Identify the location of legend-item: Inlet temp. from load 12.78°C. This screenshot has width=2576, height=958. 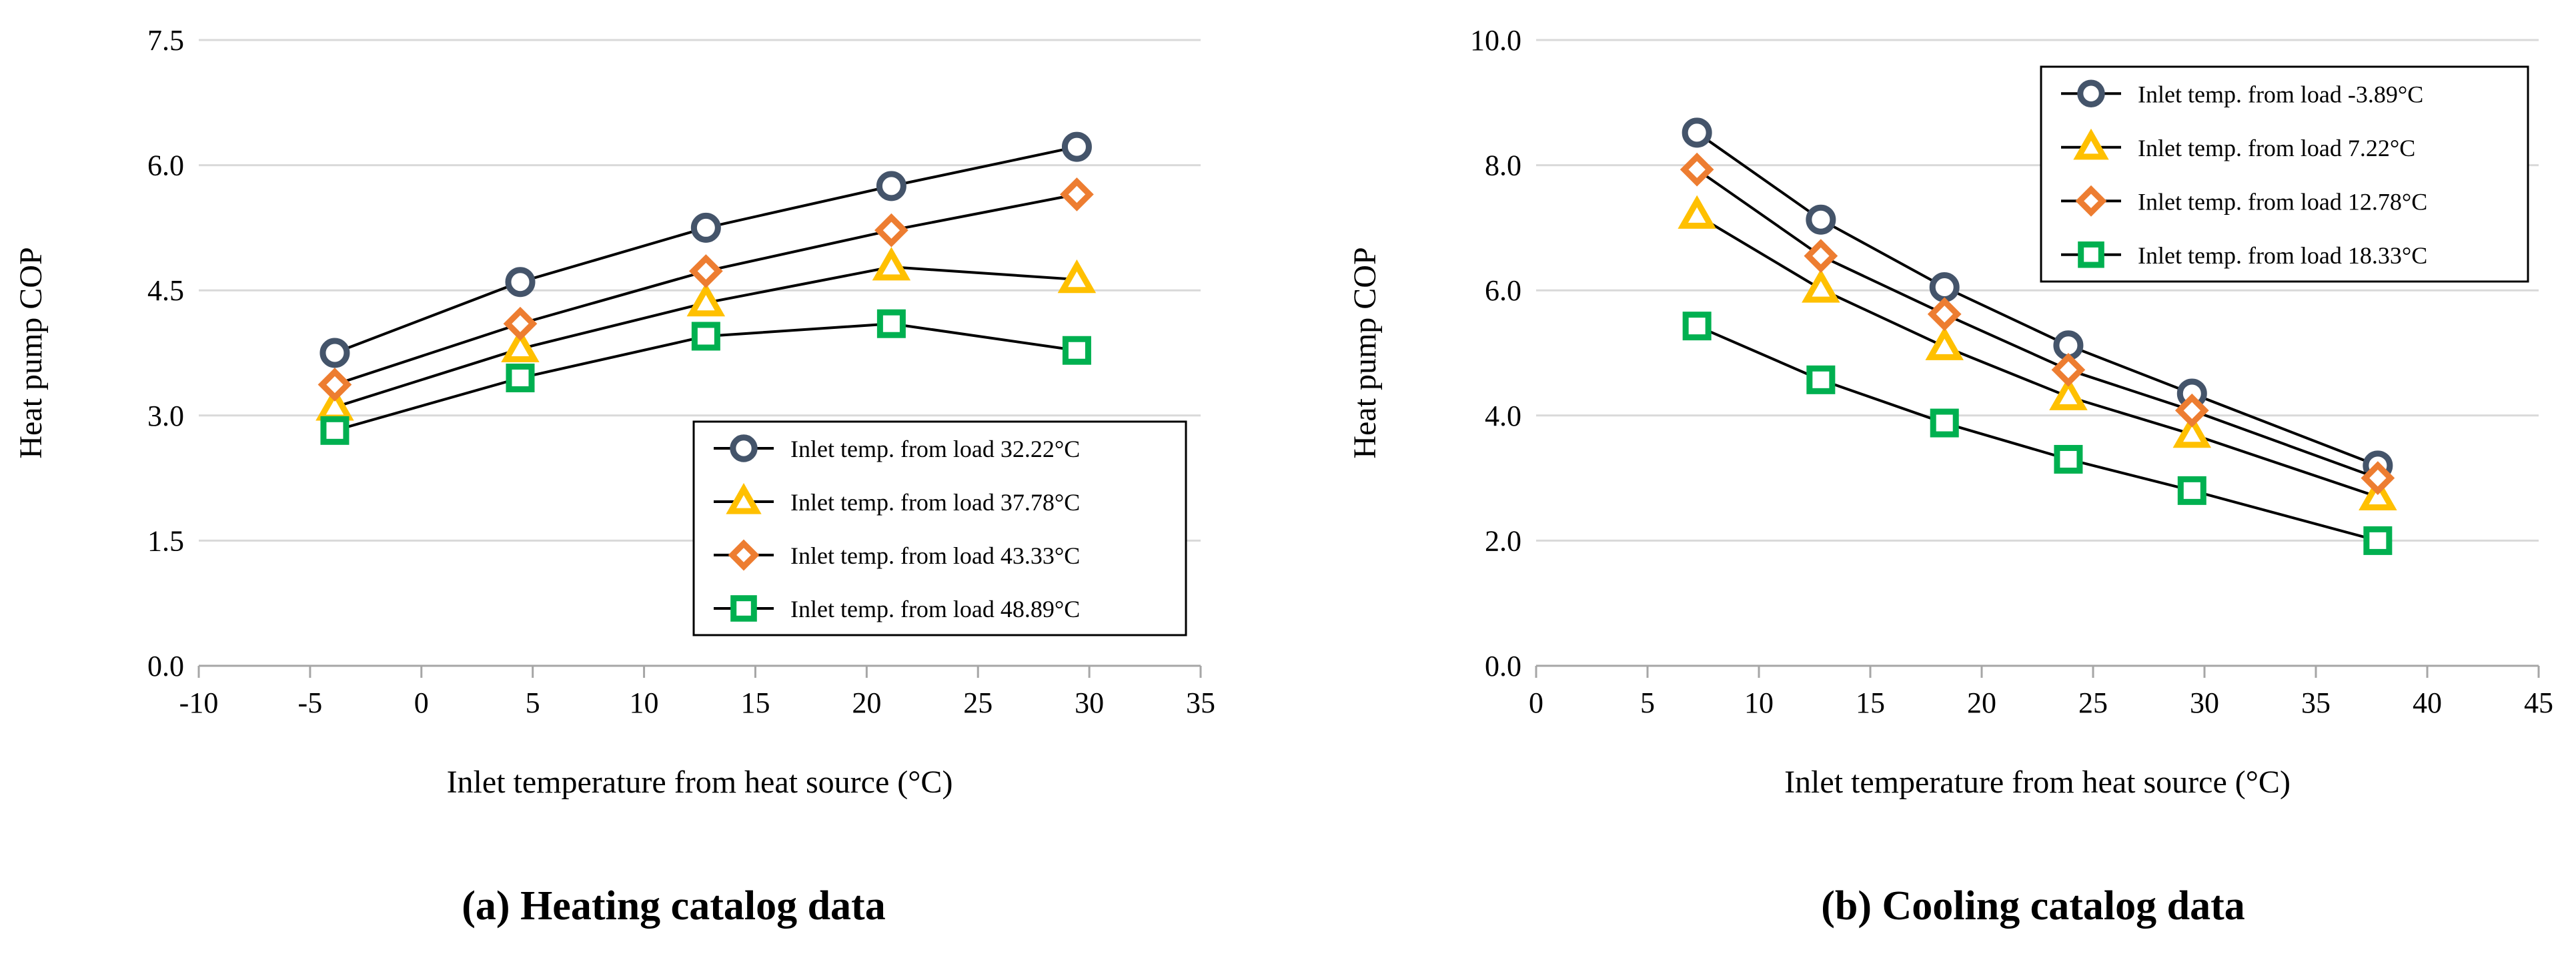
(2244, 201).